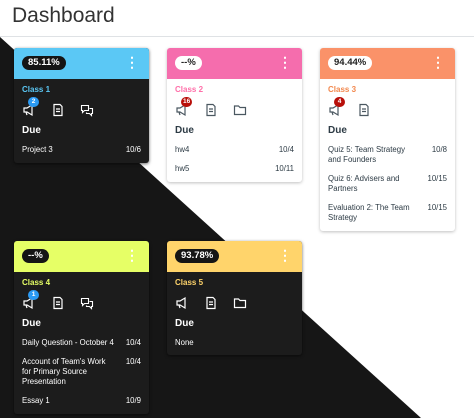 This screenshot has height=418, width=474. Describe the element at coordinates (184, 342) in the screenshot. I see `no-due-items-text: None` at that location.